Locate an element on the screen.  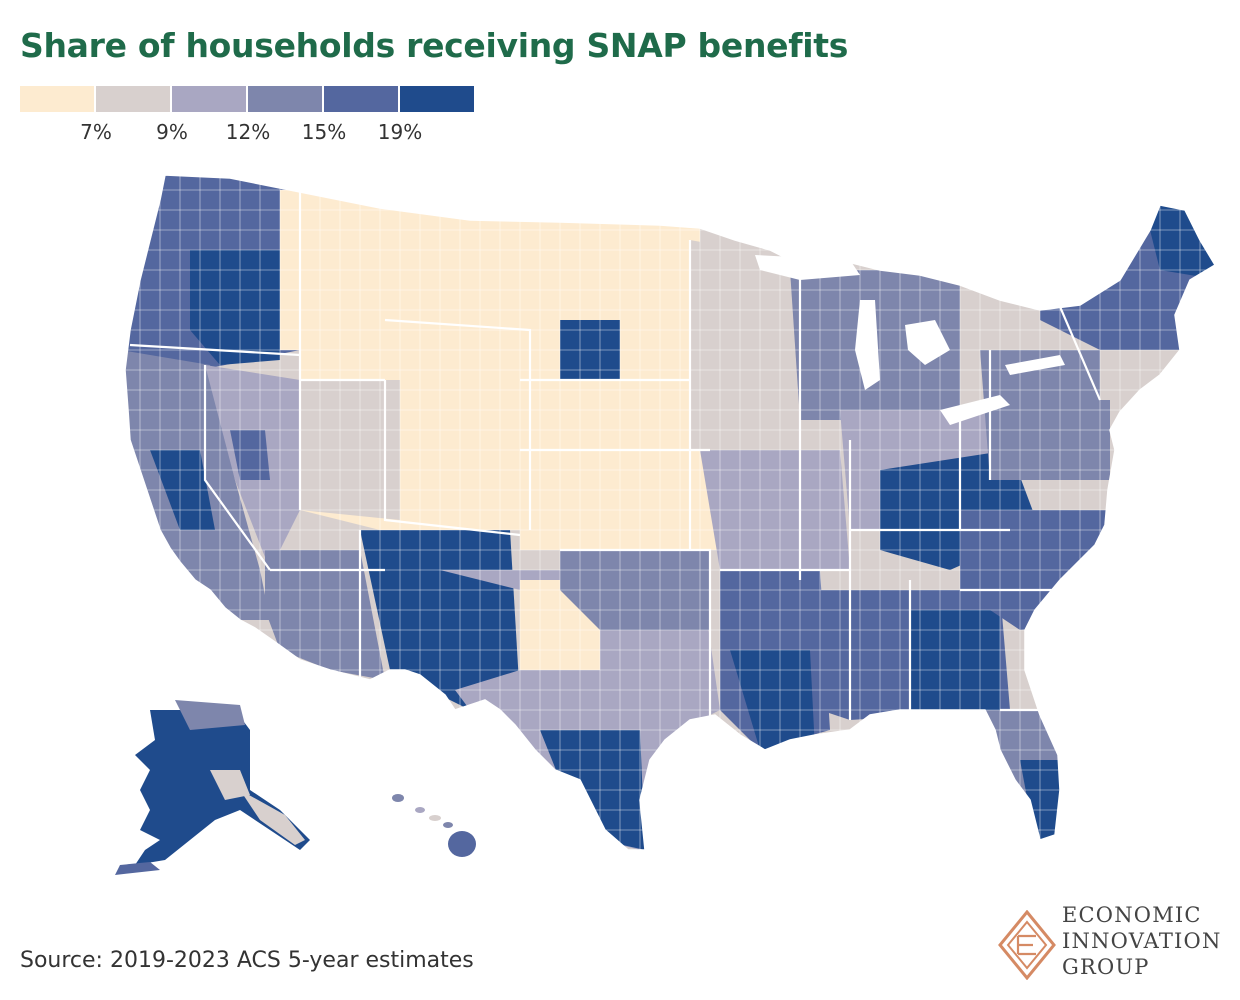
eig-logo: ECONOMIC INNOVATION GROUP is located at coordinates (1116, 947).